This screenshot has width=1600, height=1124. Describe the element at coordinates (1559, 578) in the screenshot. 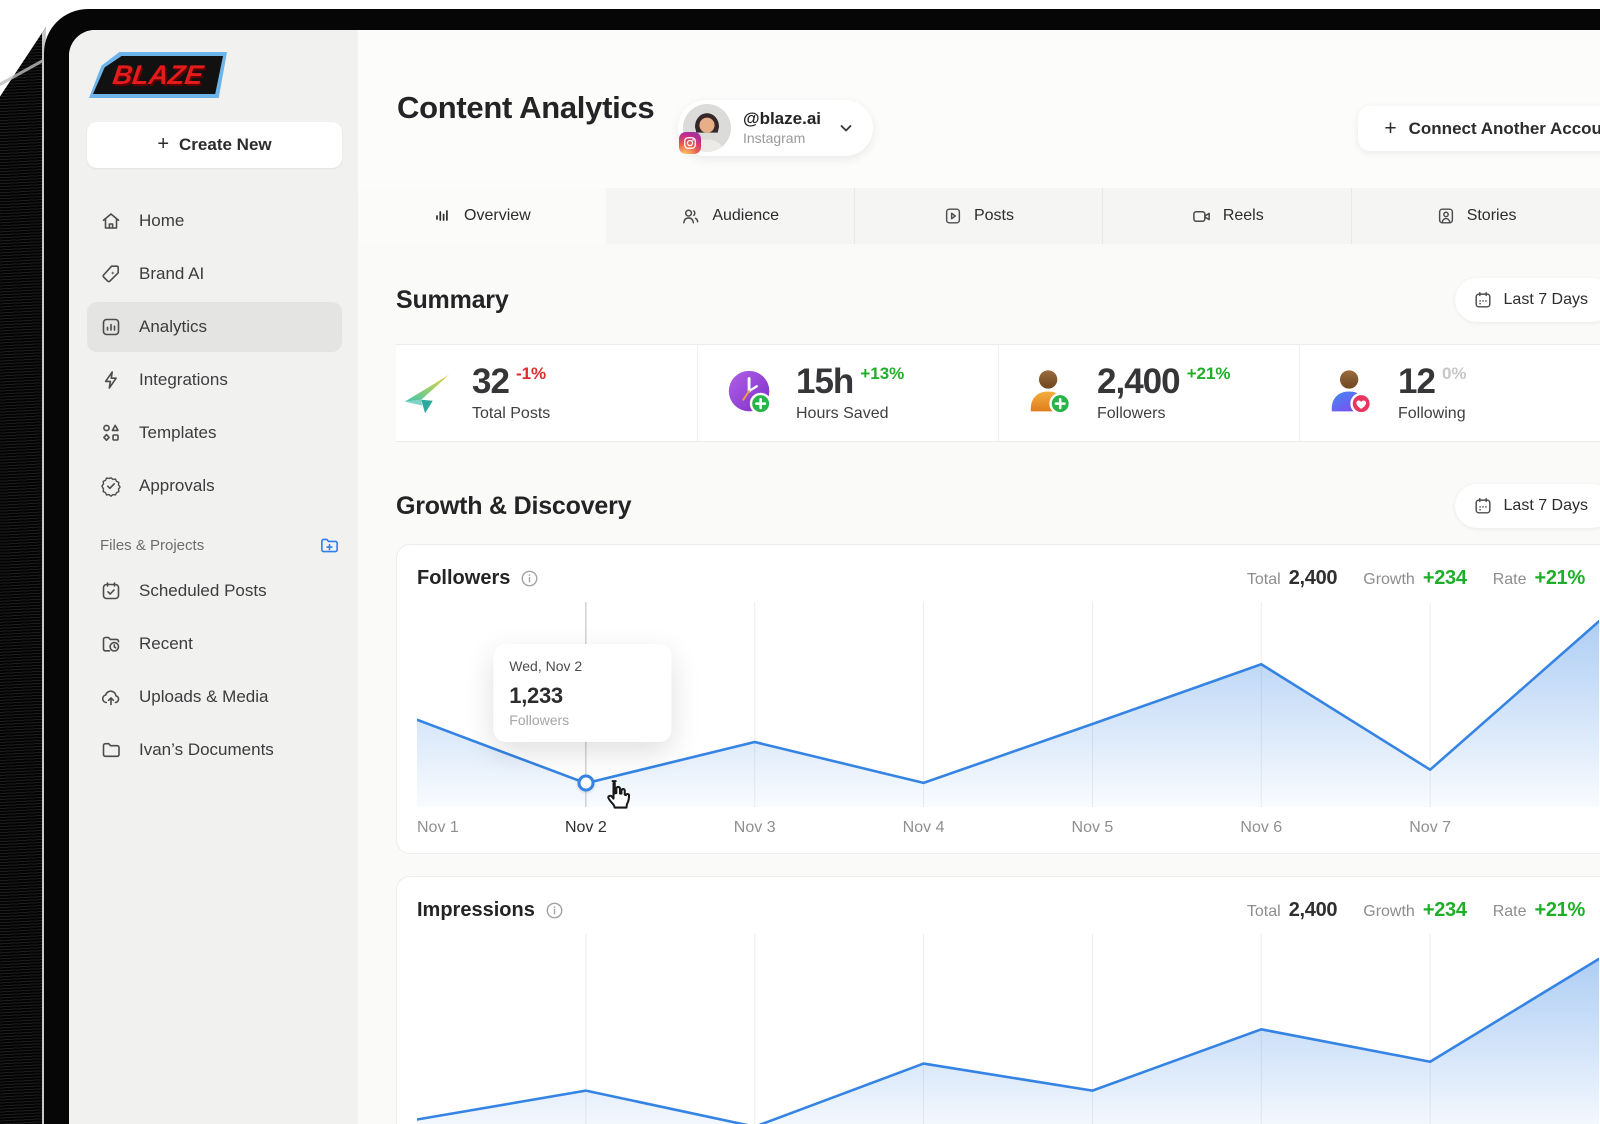

I see `followers-rate: +21%` at that location.